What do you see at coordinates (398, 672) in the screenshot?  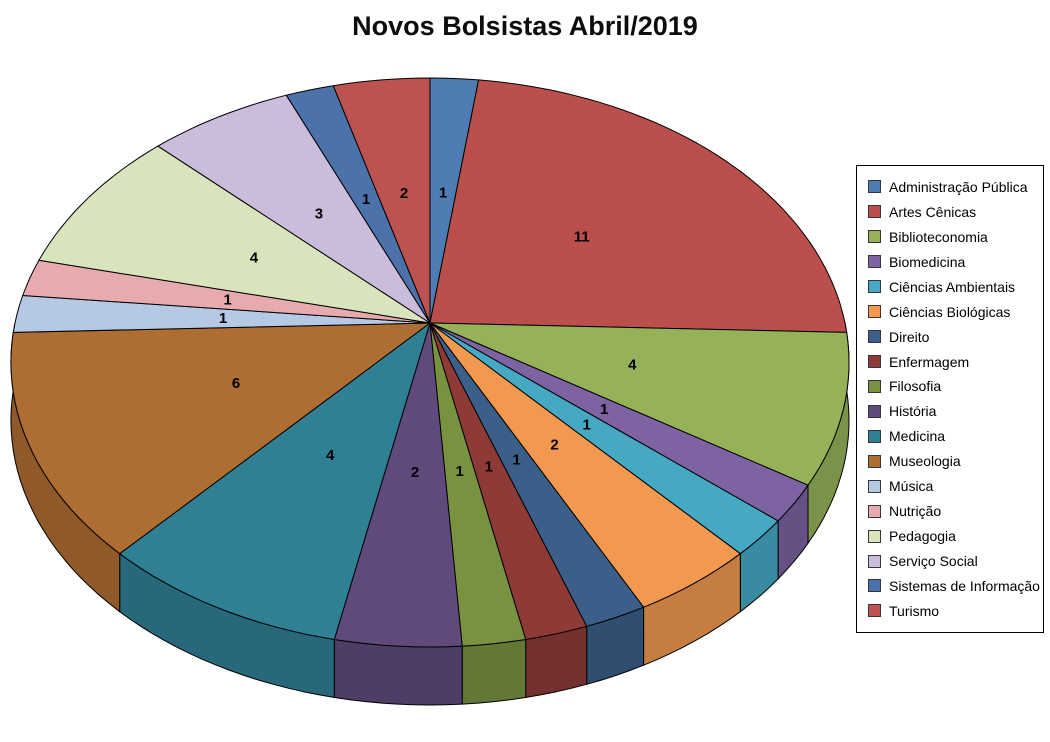 I see `pie-slice-wall-historia` at bounding box center [398, 672].